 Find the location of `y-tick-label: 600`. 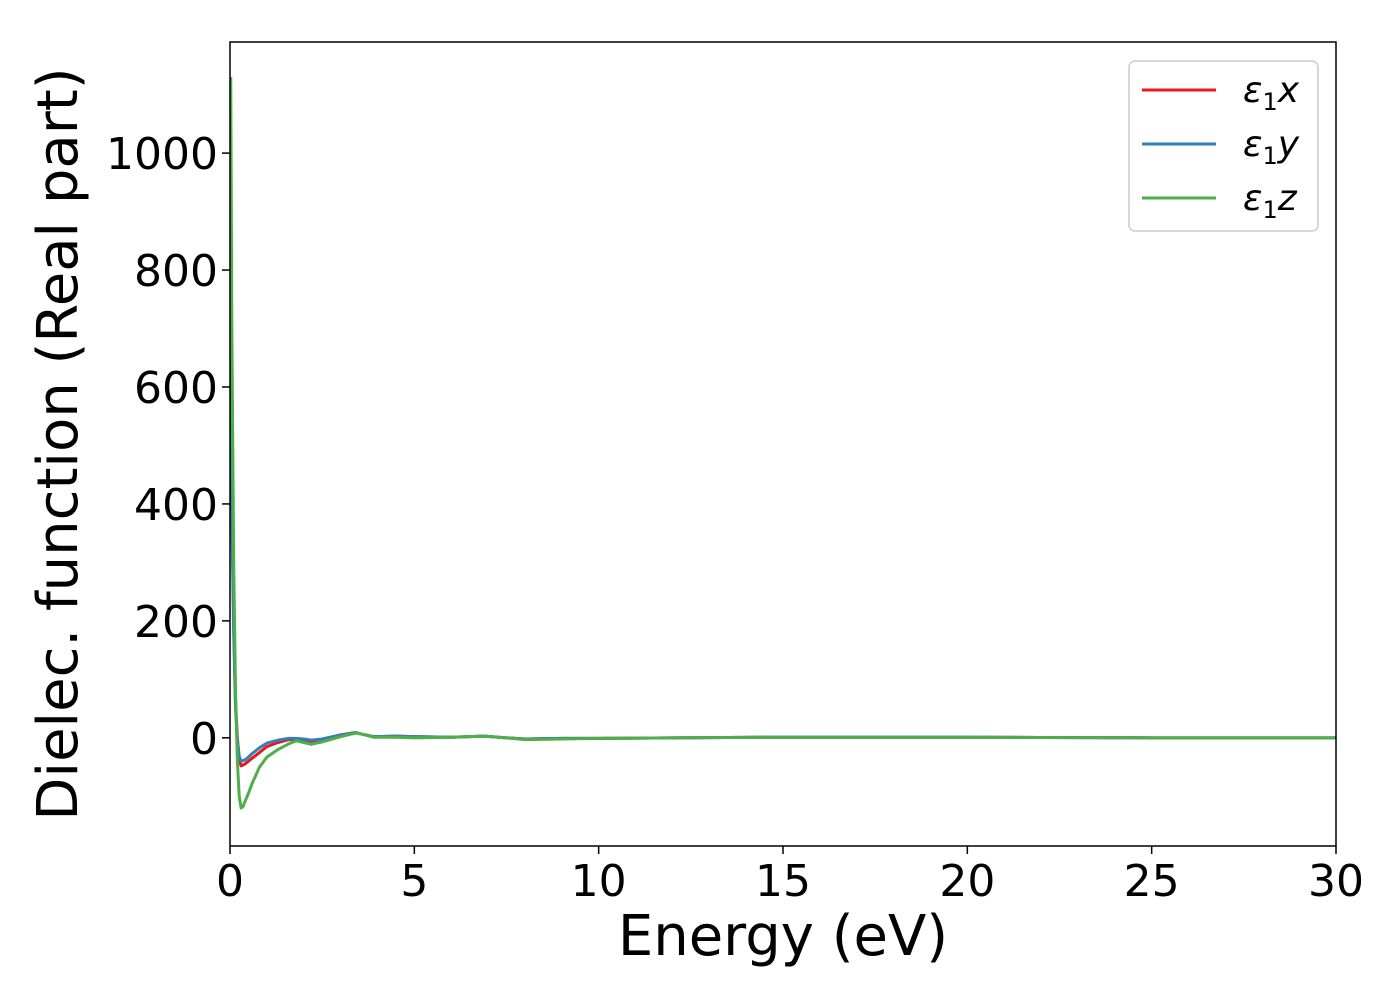

y-tick-label: 600 is located at coordinates (176, 388).